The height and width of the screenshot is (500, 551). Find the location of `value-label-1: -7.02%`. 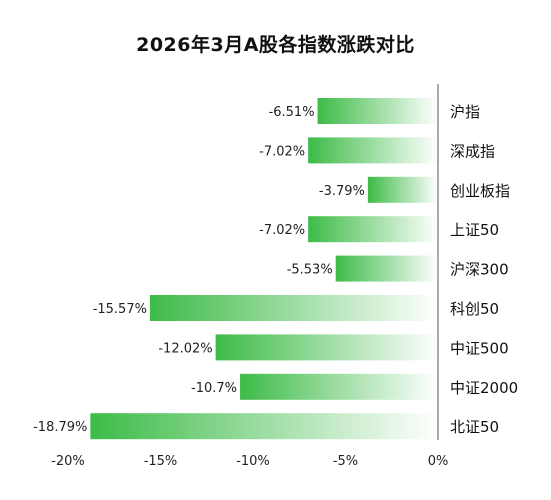

value-label-1: -7.02% is located at coordinates (282, 151).